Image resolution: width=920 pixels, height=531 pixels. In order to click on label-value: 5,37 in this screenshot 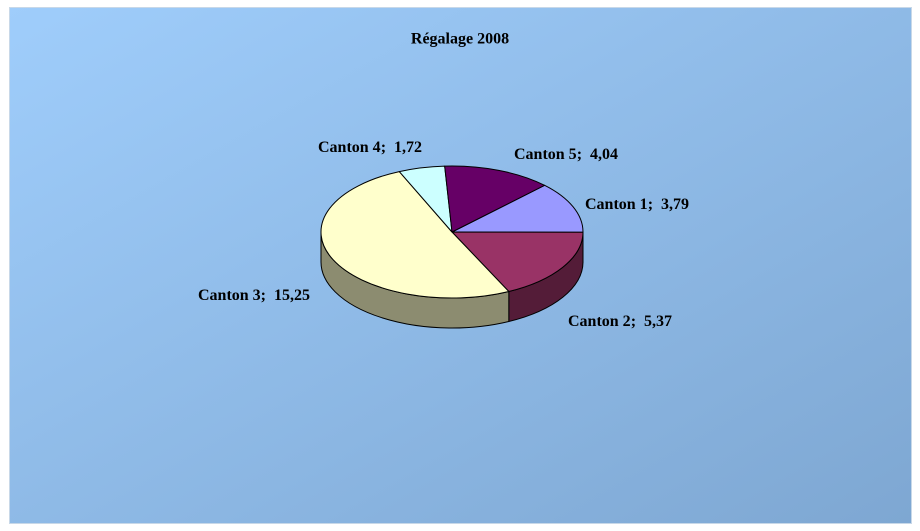, I will do `click(658, 321)`.